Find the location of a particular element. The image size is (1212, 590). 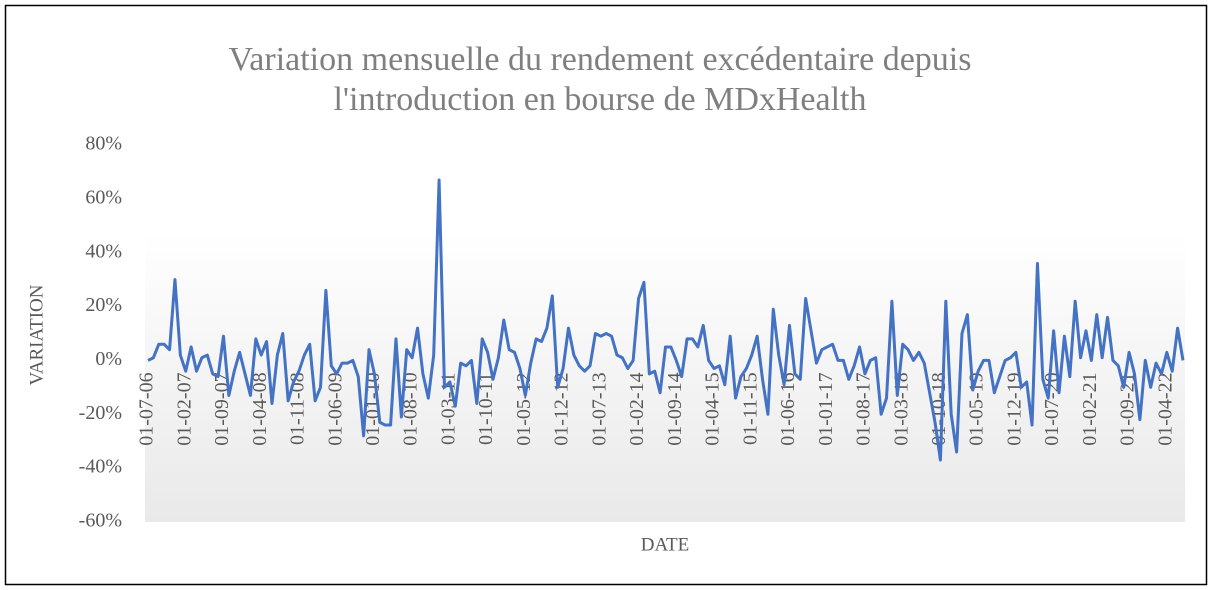

x-tick-label: 01-02-14 is located at coordinates (637, 408).